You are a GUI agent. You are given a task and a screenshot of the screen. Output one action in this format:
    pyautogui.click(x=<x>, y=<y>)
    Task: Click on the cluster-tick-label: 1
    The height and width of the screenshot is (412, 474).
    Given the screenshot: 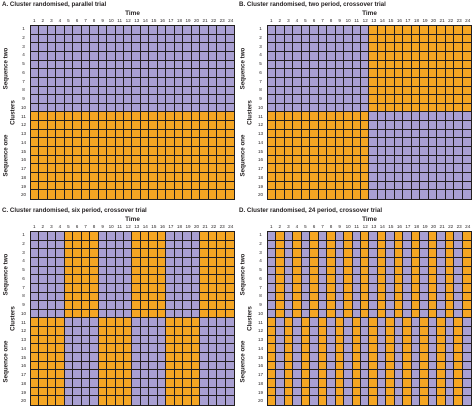 What is the action you would take?
    pyautogui.click(x=23, y=235)
    